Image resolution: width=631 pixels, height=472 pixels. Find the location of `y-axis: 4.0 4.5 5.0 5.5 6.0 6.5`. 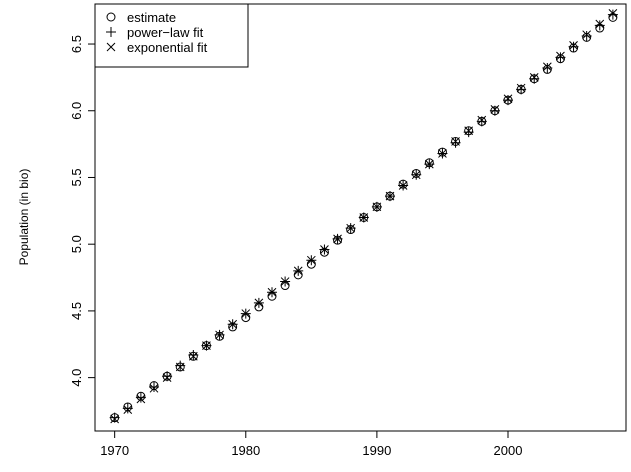

y-axis: 4.0 4.5 5.0 5.5 6.0 6.5 is located at coordinates (82, 211).